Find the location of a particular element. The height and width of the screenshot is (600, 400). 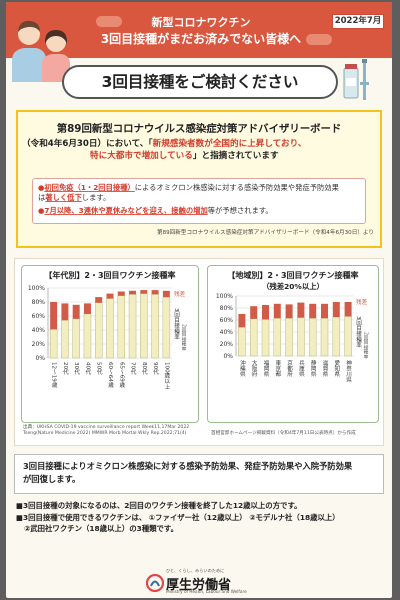

page-title: 3回目接種をご検討ください is located at coordinates (200, 82).